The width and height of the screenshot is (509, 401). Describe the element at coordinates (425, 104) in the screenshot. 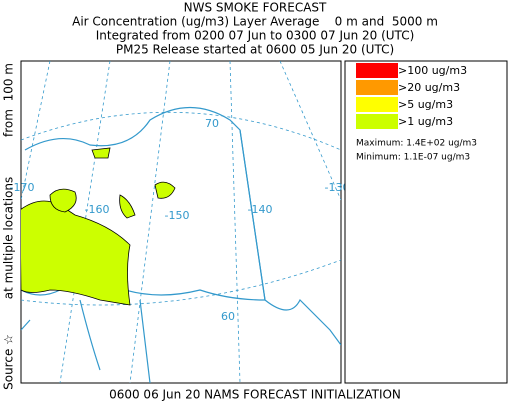

I see `legend-label: >5 ug/m3` at that location.